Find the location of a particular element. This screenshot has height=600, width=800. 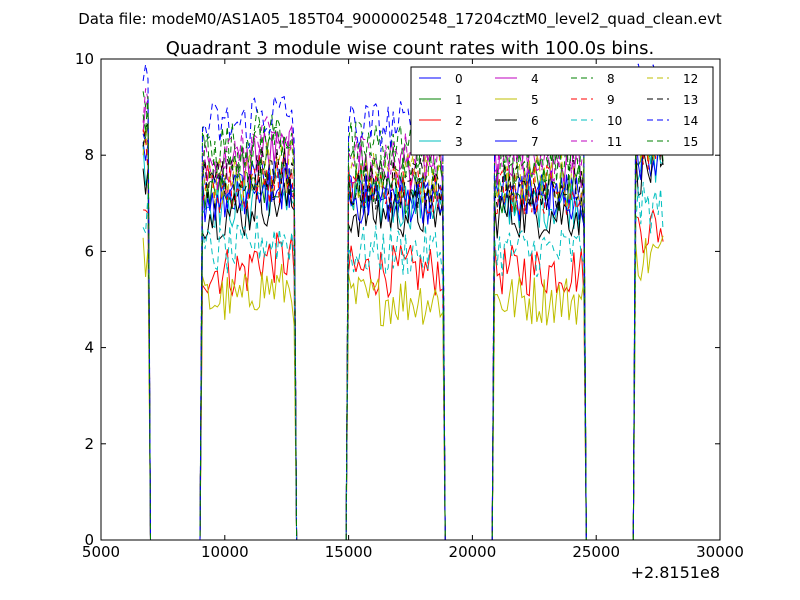

legend-box is located at coordinates (562, 111).